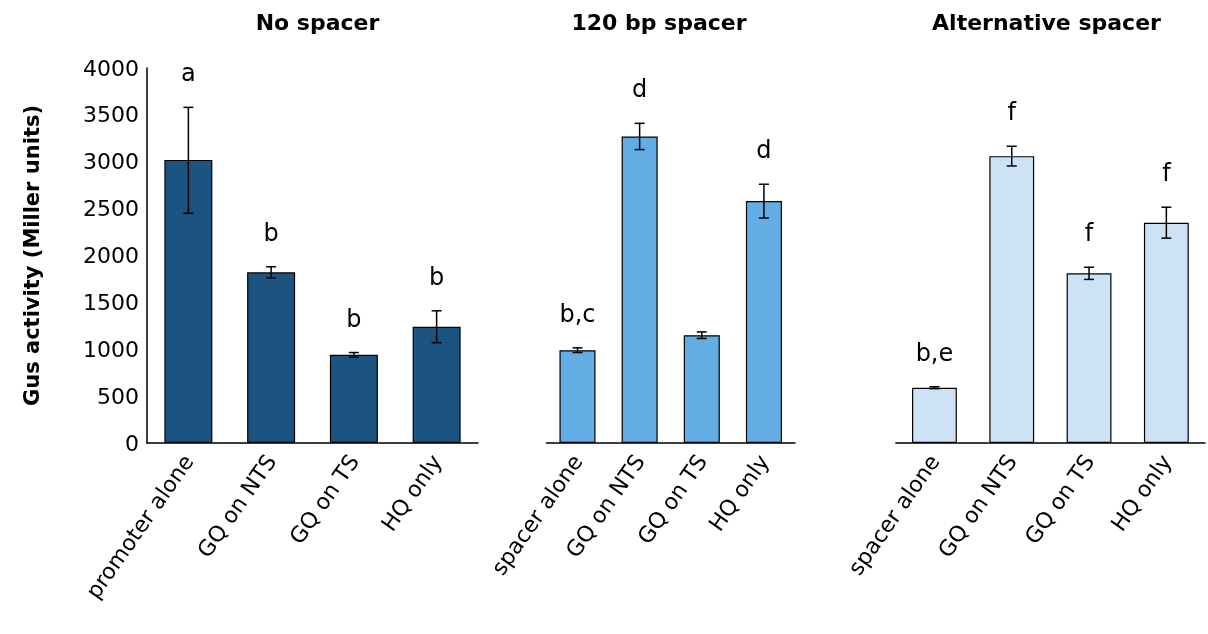 Image resolution: width=1208 pixels, height=634 pixels. I want to click on y-tick-label: 500, so click(118, 396).